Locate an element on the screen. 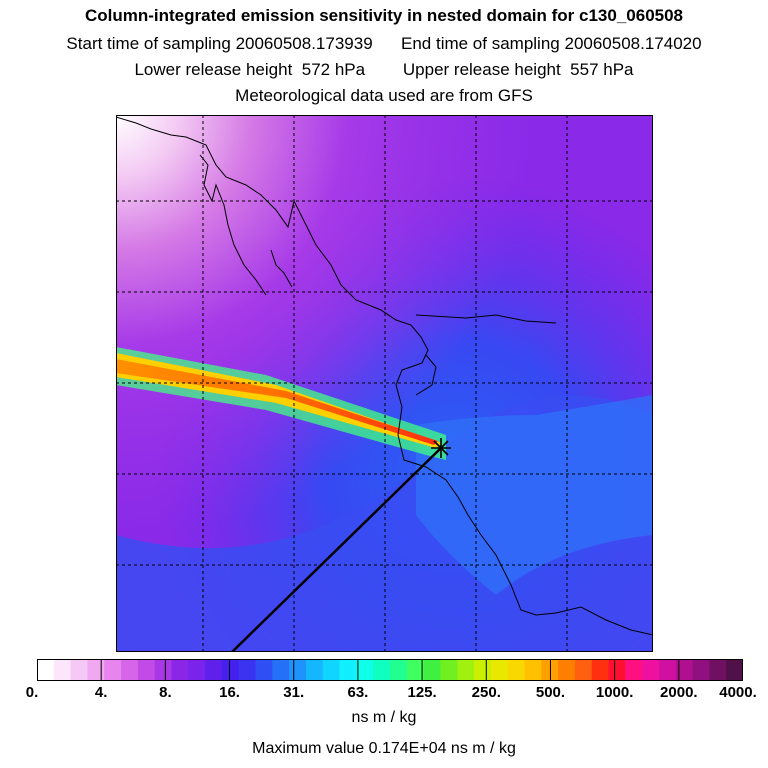  colorbar-tick-label: 4. is located at coordinates (101, 692).